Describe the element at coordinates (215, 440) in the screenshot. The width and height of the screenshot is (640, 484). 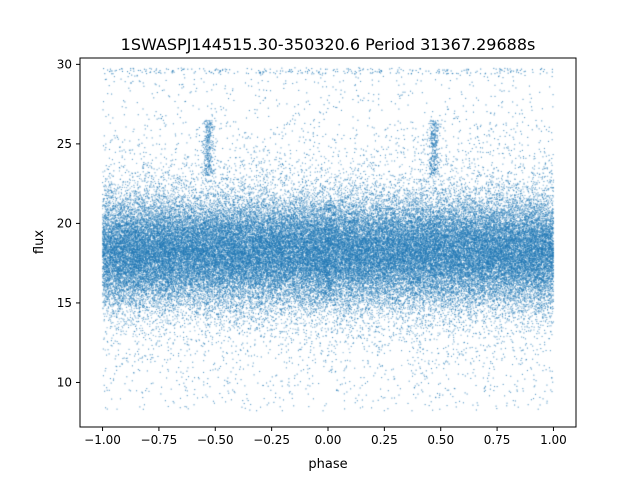
I see `x-tick-label: −0.50` at that location.